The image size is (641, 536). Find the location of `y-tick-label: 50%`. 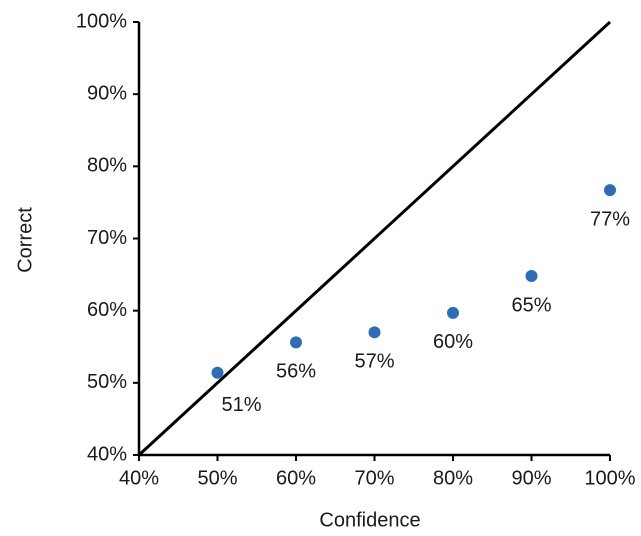

y-tick-label: 50% is located at coordinates (107, 382).